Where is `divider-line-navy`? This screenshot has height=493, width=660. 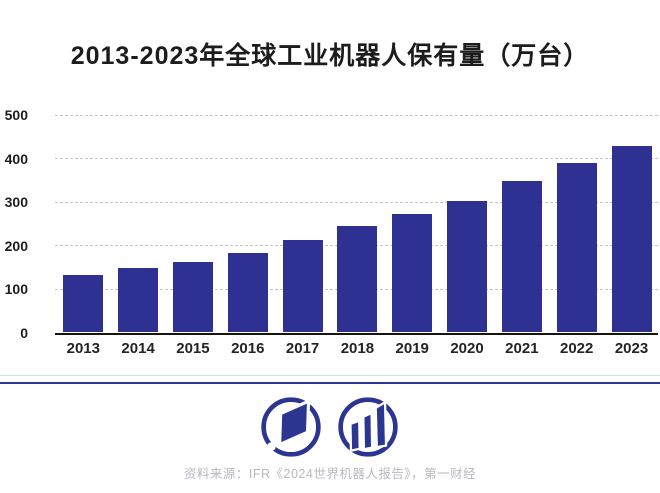 divider-line-navy is located at coordinates (330, 383).